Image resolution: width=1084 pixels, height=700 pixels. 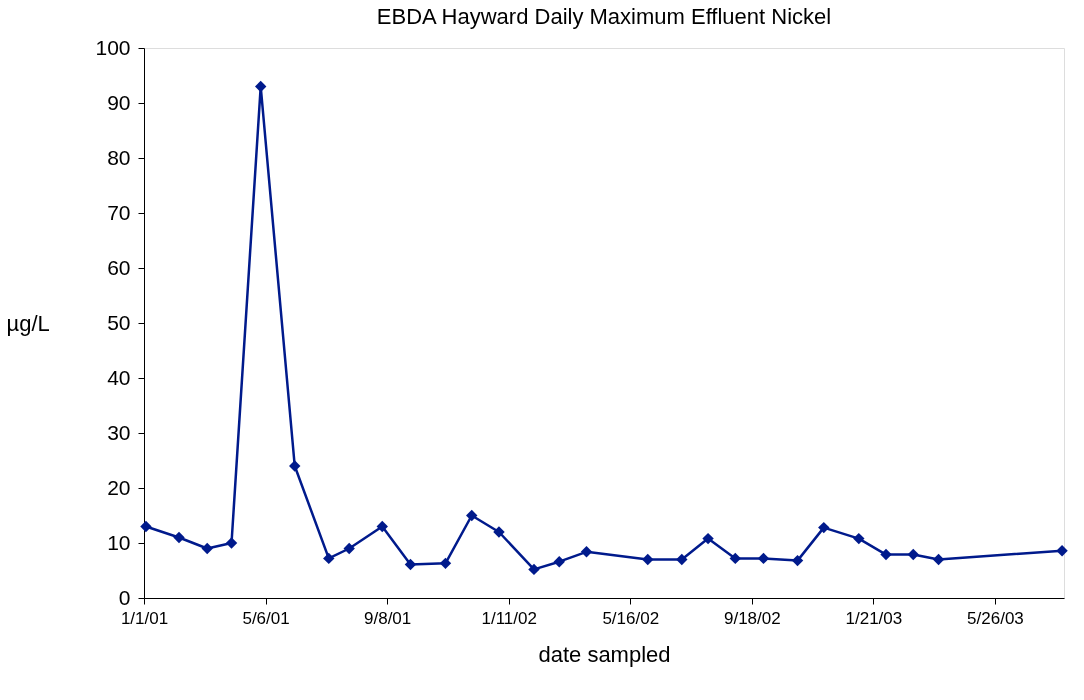 What do you see at coordinates (28, 323) in the screenshot?
I see `y-axis-title: µg/L` at bounding box center [28, 323].